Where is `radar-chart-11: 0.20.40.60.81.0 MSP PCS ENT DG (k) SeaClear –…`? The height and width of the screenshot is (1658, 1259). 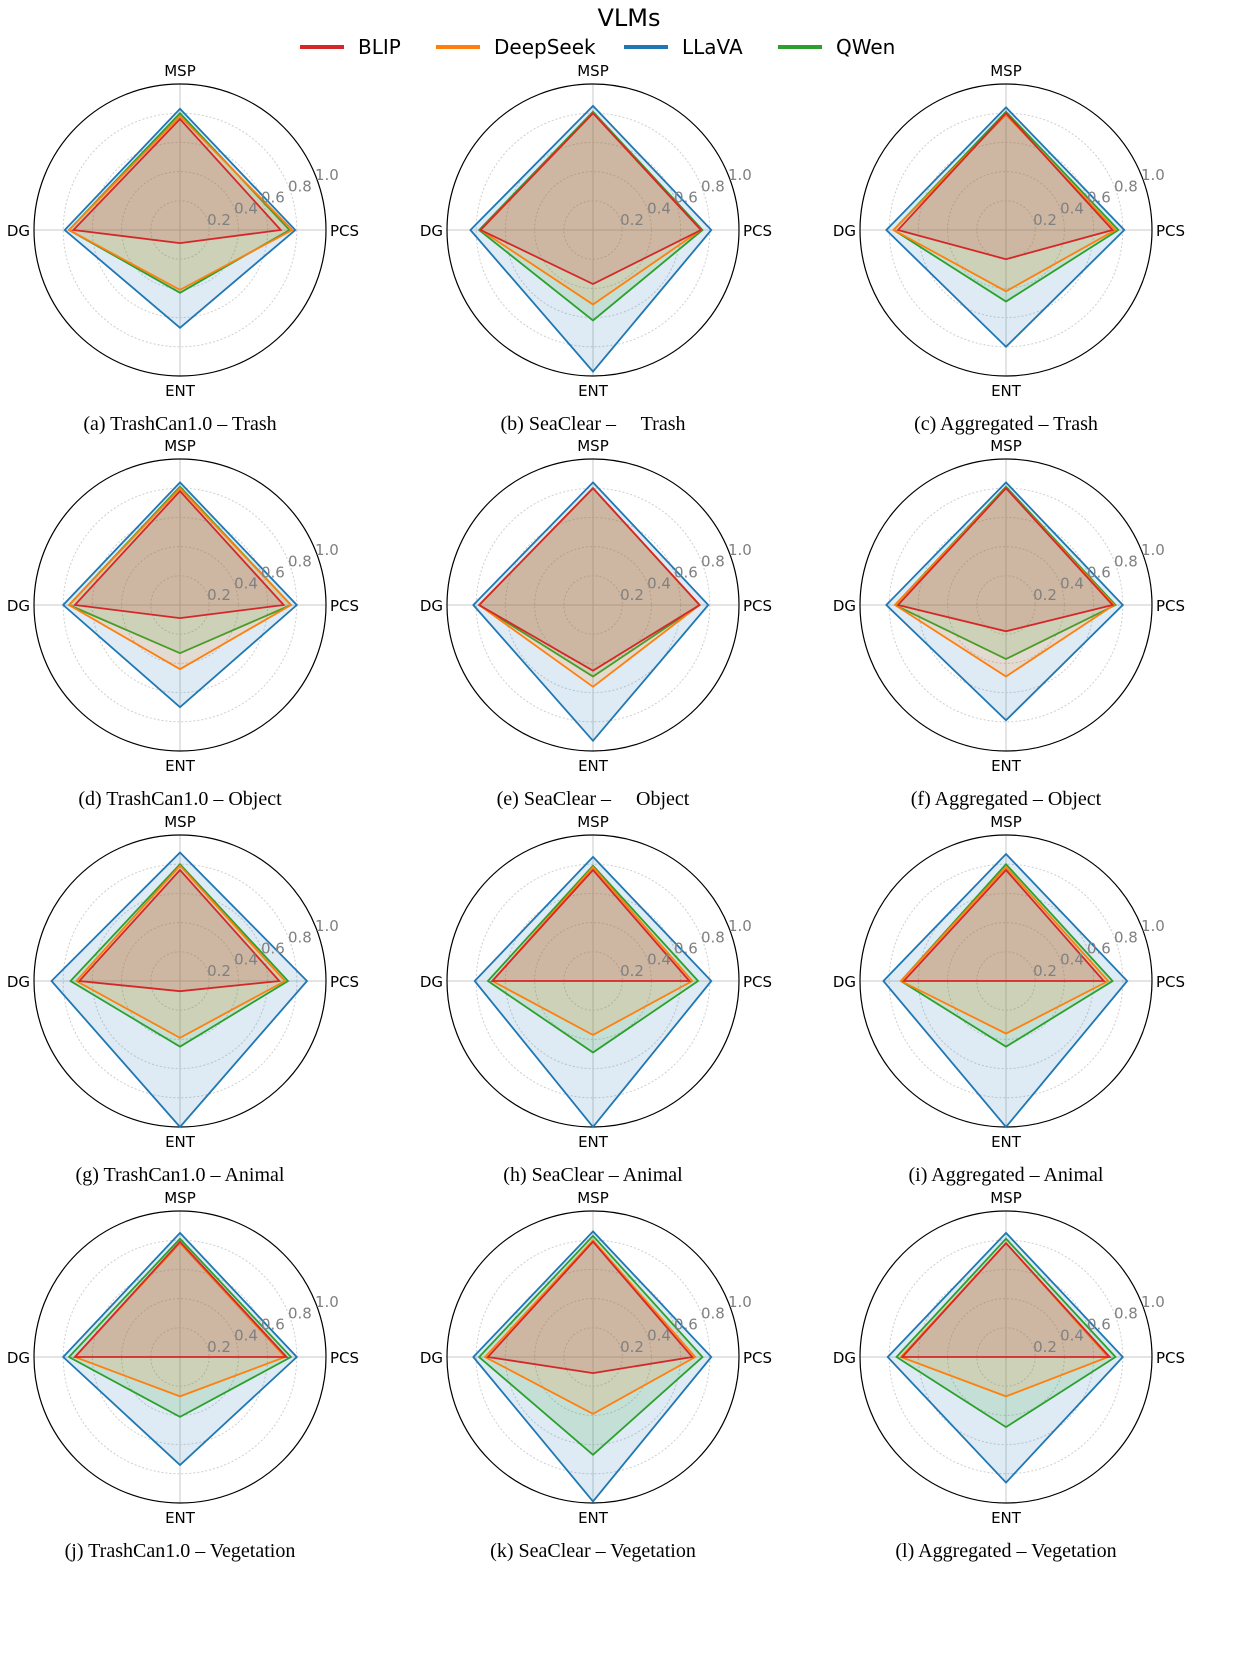
radar-chart-11: 0.20.40.60.81.0 MSP PCS ENT DG (k) SeaClear –… is located at coordinates (596, 1375).